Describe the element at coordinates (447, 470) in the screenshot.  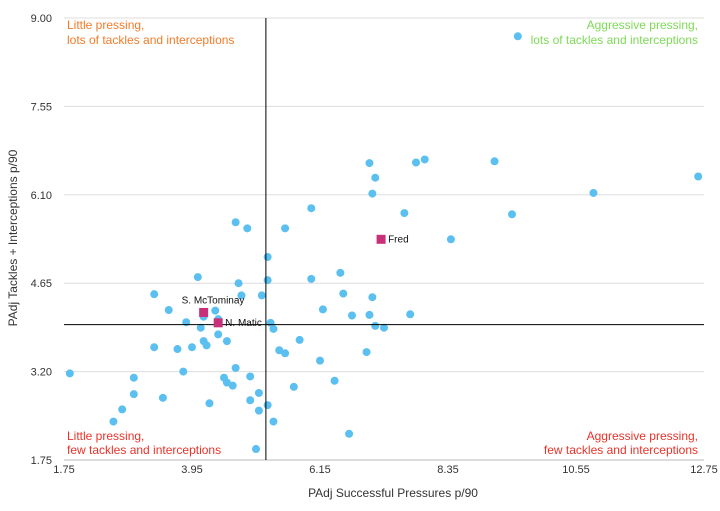
I see `x-tick-label: 8.35` at that location.